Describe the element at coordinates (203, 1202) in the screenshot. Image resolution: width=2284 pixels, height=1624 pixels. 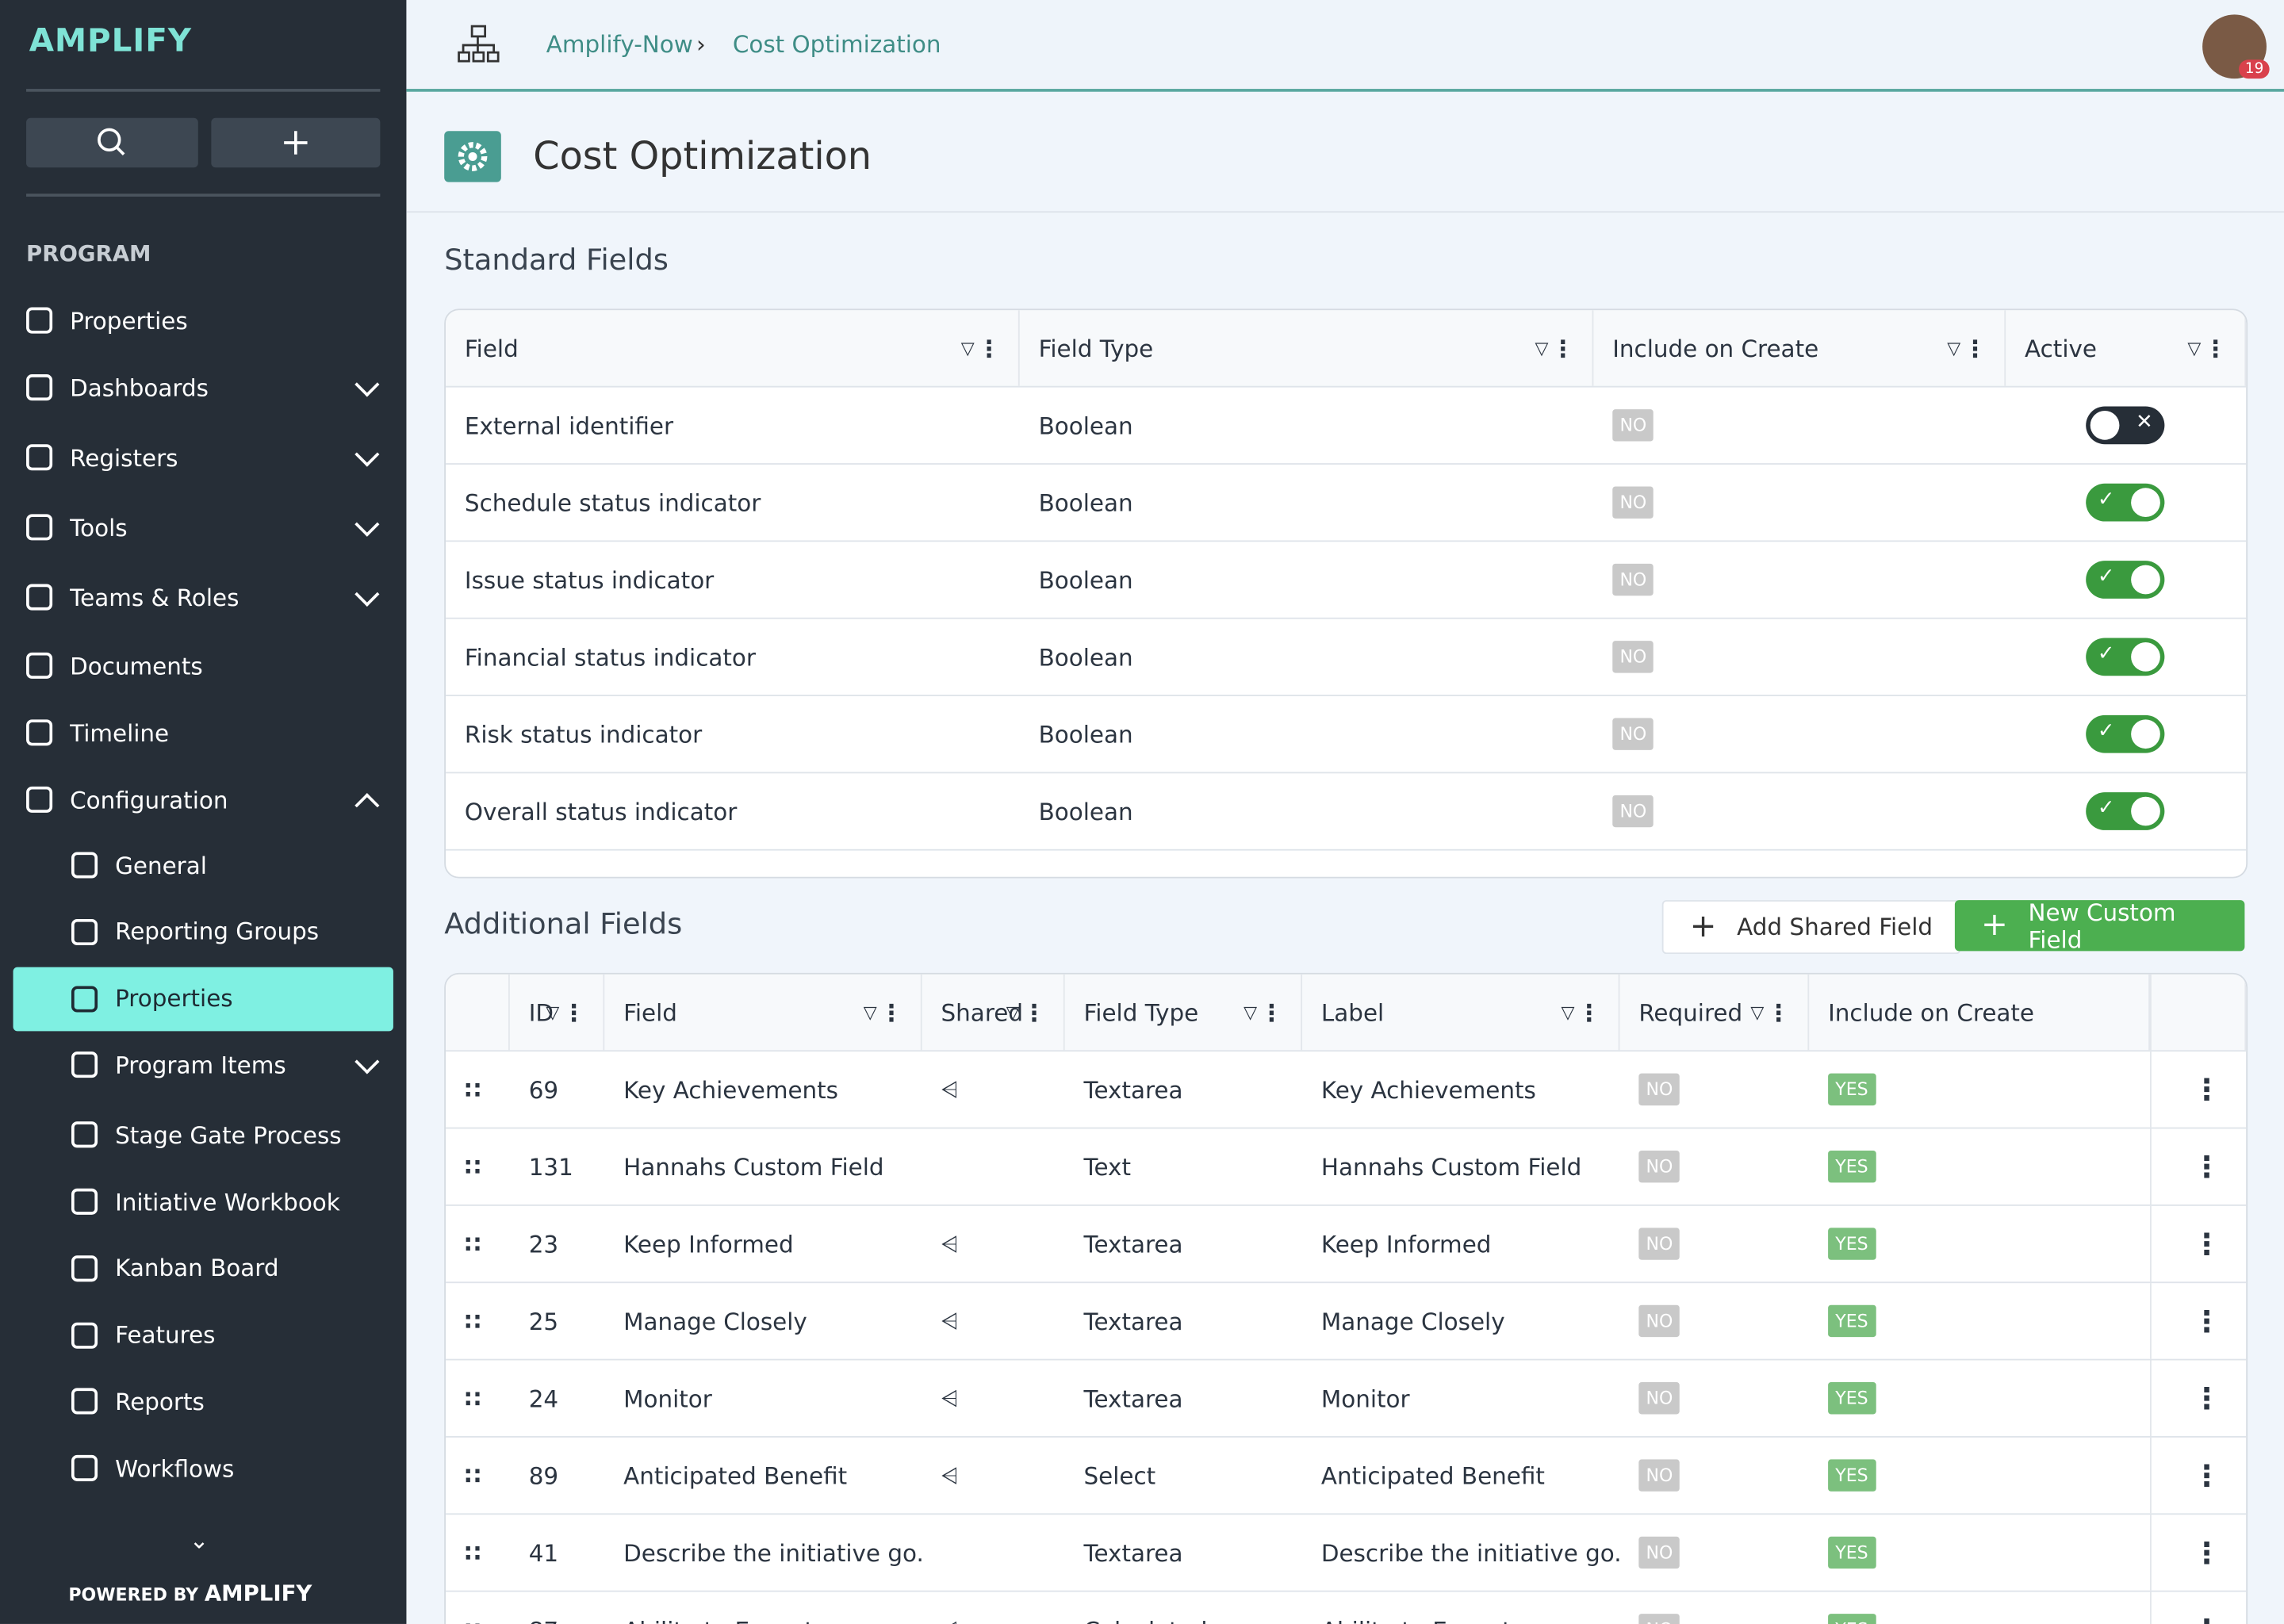
I see `nav-item: Initiative Workbook` at that location.